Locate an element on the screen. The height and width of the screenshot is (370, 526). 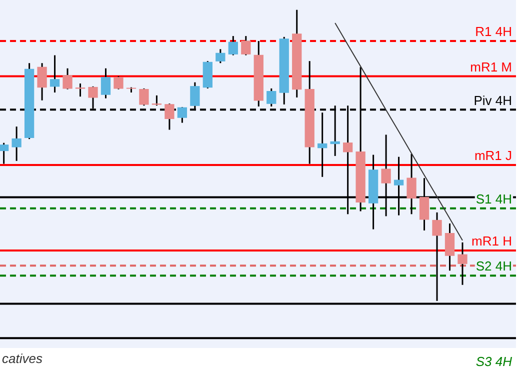
ref-line-label: mR1 J is located at coordinates (493, 156).